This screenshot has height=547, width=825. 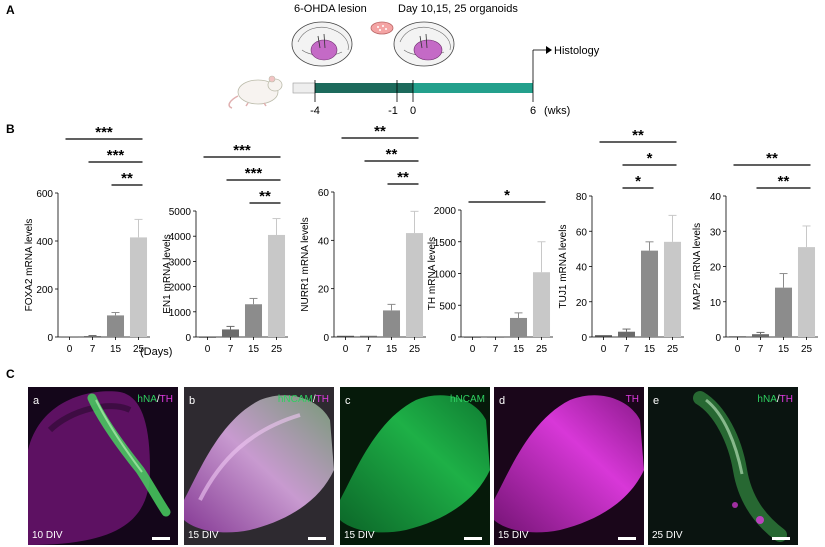 I want to click on micrograph-markers: hNCAM/TH, so click(x=303, y=399).